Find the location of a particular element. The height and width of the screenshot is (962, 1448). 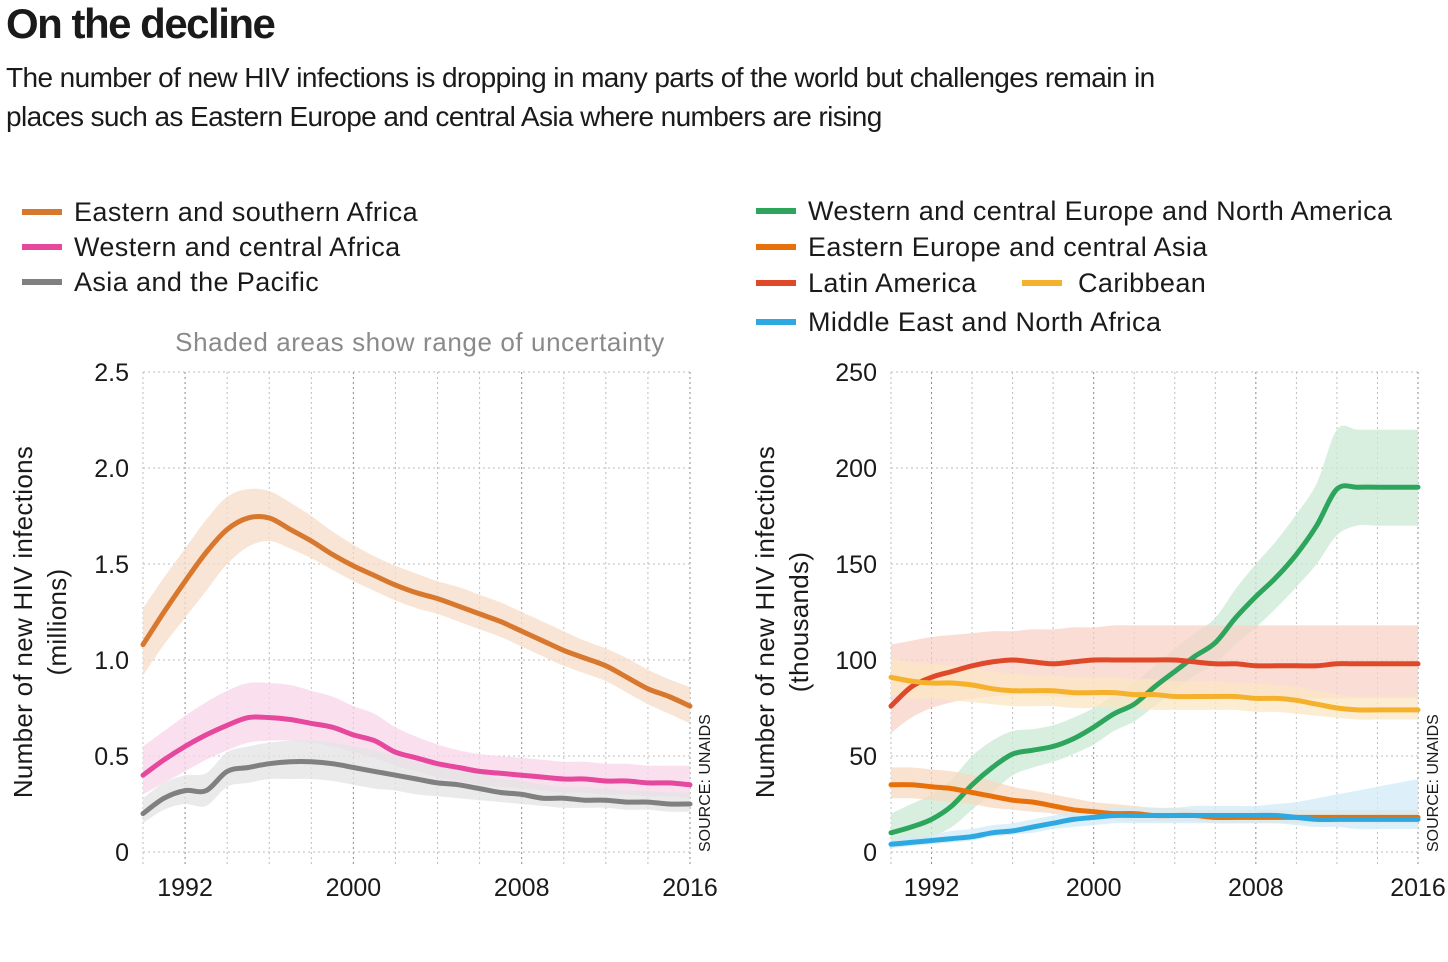

series-line-western-and-central-africa is located at coordinates (416, 751).